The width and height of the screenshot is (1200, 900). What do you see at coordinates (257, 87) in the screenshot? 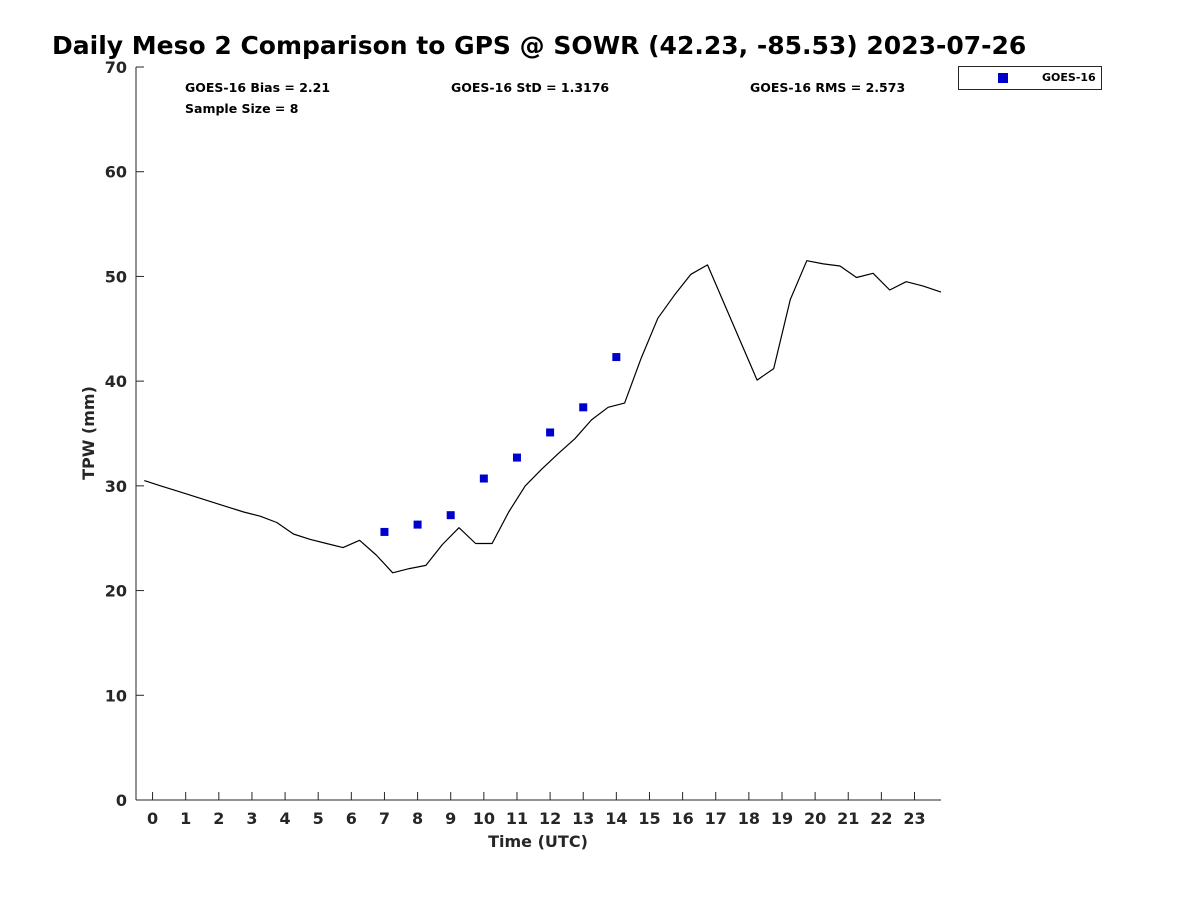
I see `stat-bias: GOES-16 Bias = 2.21` at bounding box center [257, 87].